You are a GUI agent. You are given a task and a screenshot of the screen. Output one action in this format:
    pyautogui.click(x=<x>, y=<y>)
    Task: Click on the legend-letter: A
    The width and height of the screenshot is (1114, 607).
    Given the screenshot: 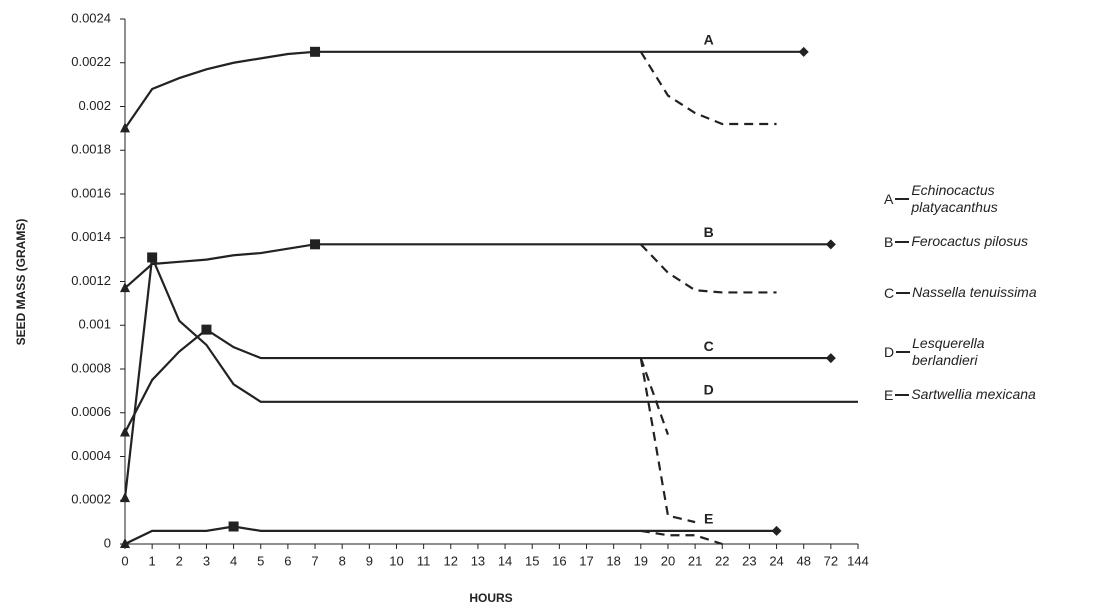 What is the action you would take?
    pyautogui.click(x=889, y=199)
    